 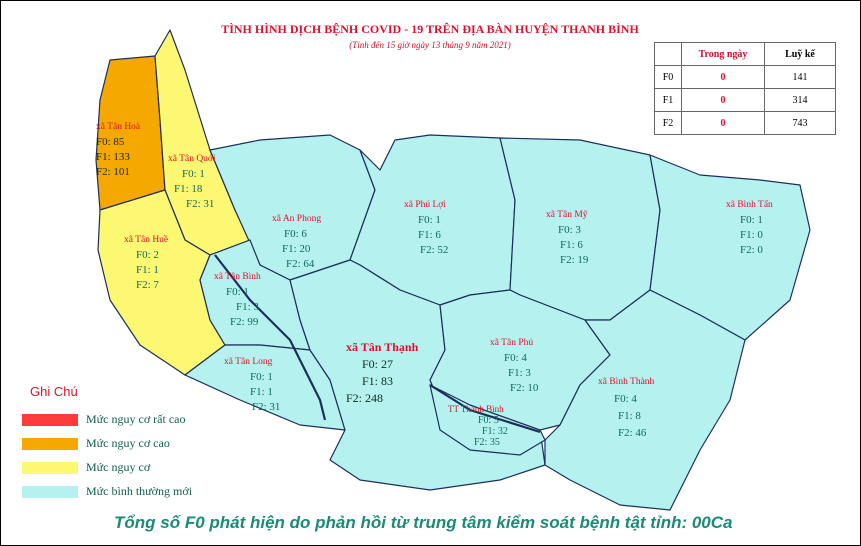 What do you see at coordinates (668, 77) in the screenshot?
I see `stats-label: F0` at bounding box center [668, 77].